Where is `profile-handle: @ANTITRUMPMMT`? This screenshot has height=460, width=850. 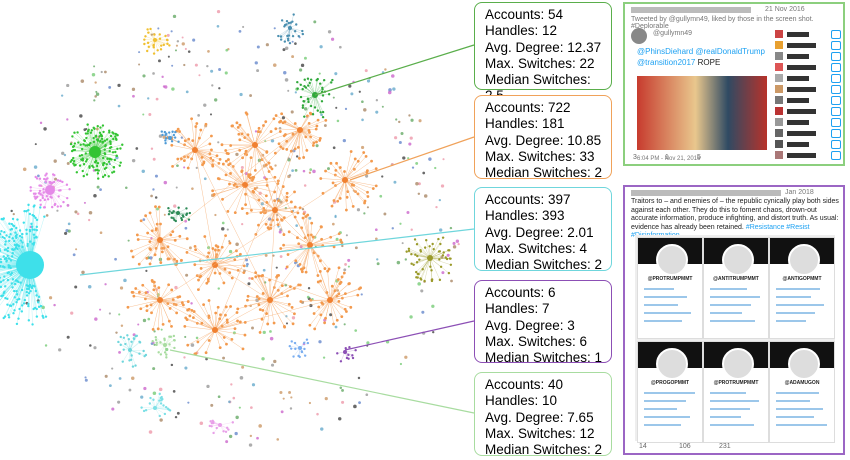 profile-handle: @ANTITRUMPMMT is located at coordinates (736, 279).